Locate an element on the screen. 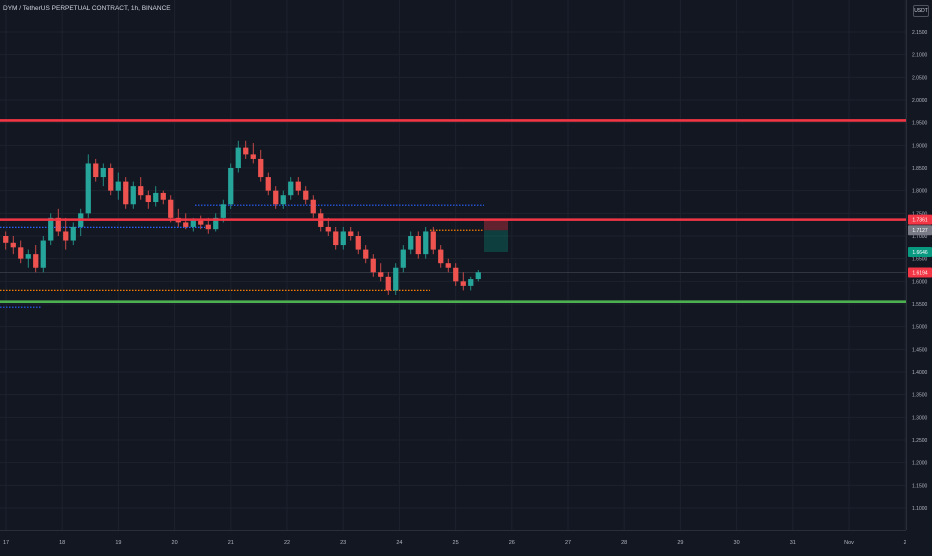  currency-button: USDT is located at coordinates (921, 11).